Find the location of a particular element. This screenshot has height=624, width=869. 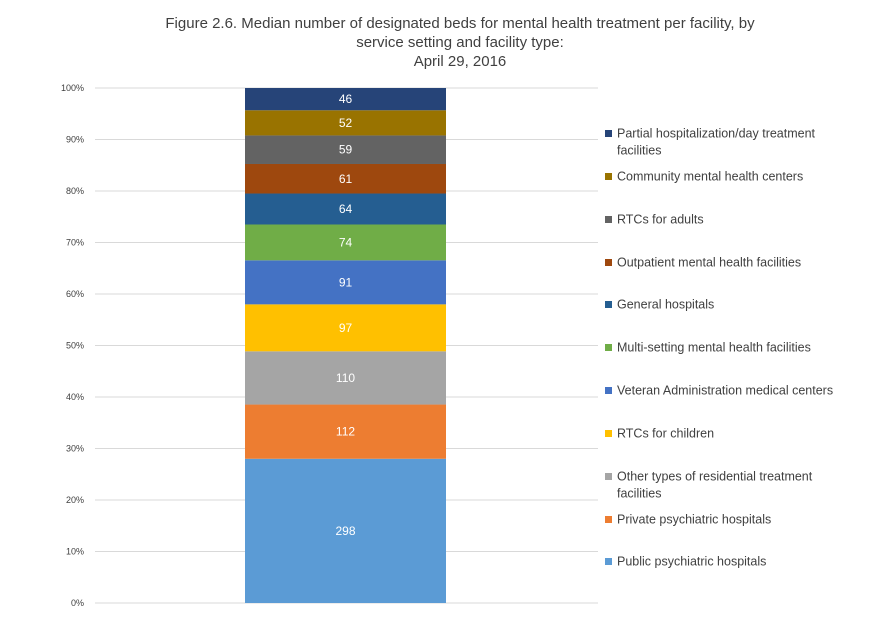

legend-label: RTCs for children is located at coordinates (665, 434).